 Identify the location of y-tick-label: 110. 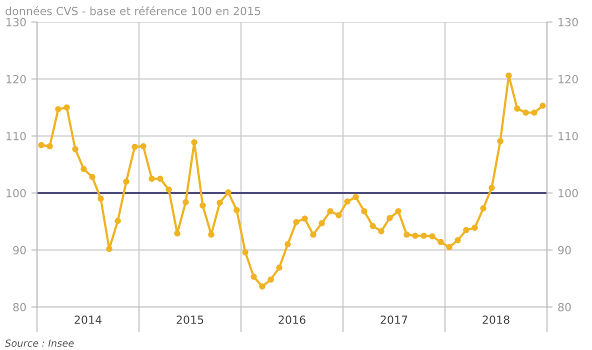
(16, 136).